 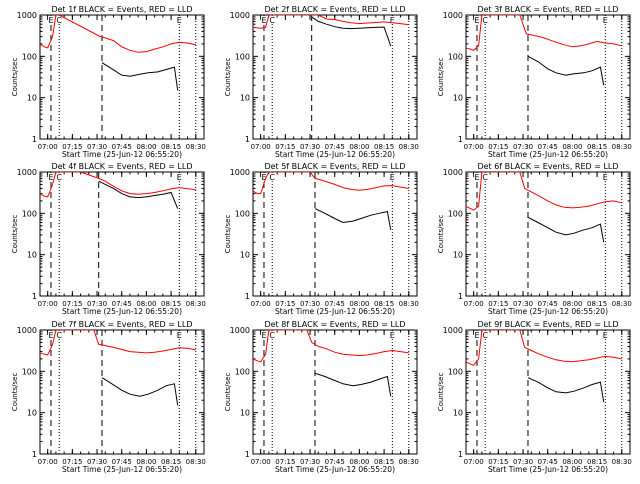 I want to click on panel-title: Det 8f BLACK = Events, RED = LLD, so click(x=334, y=324).